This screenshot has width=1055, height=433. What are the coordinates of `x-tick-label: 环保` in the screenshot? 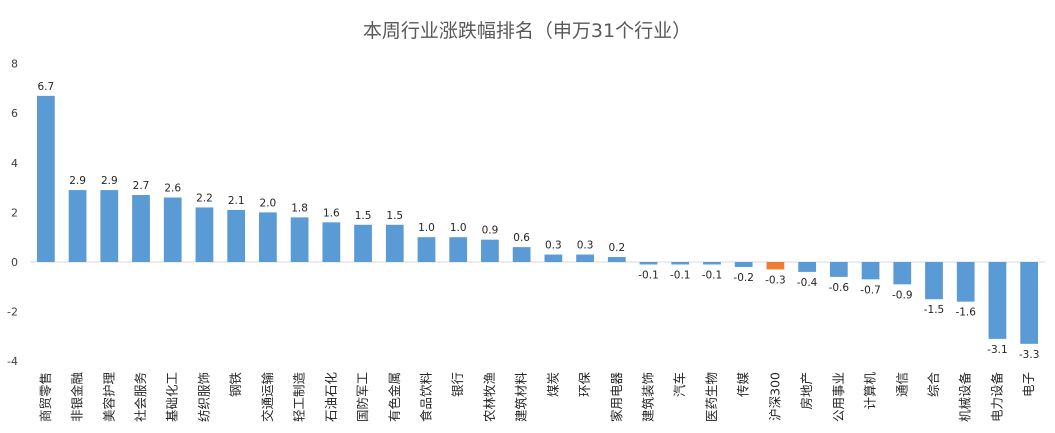 It's located at (584, 385).